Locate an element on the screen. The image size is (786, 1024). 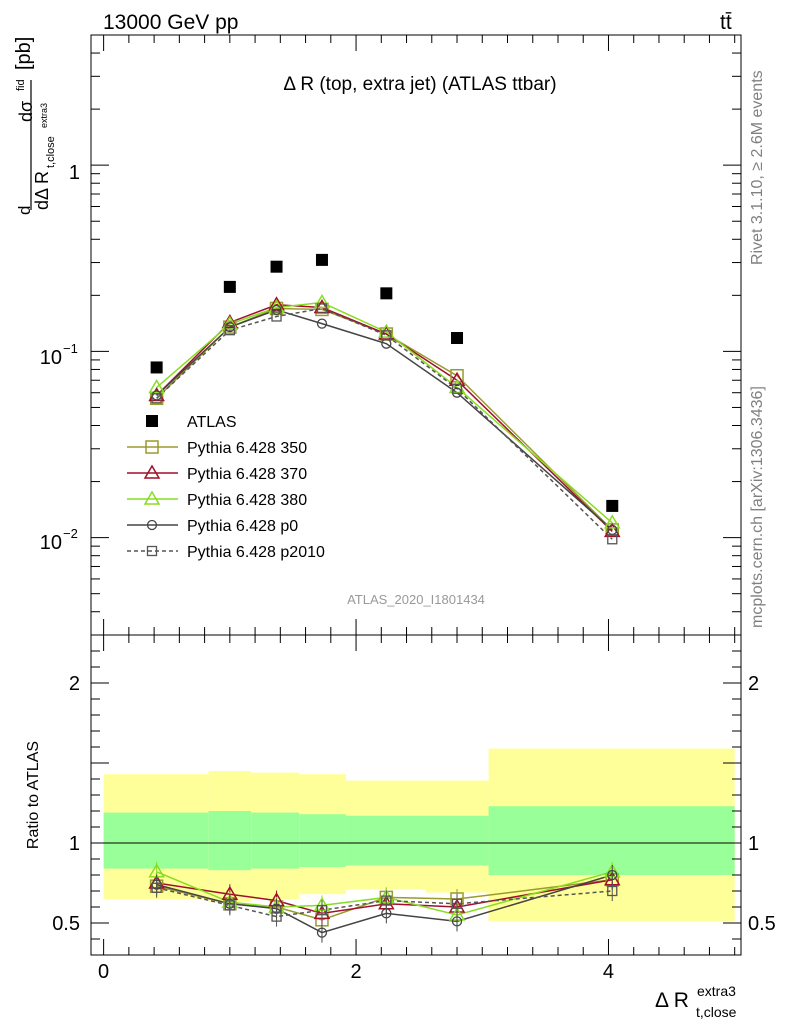
ytick-label-0.01: 10 −2 is located at coordinates (59, 540).